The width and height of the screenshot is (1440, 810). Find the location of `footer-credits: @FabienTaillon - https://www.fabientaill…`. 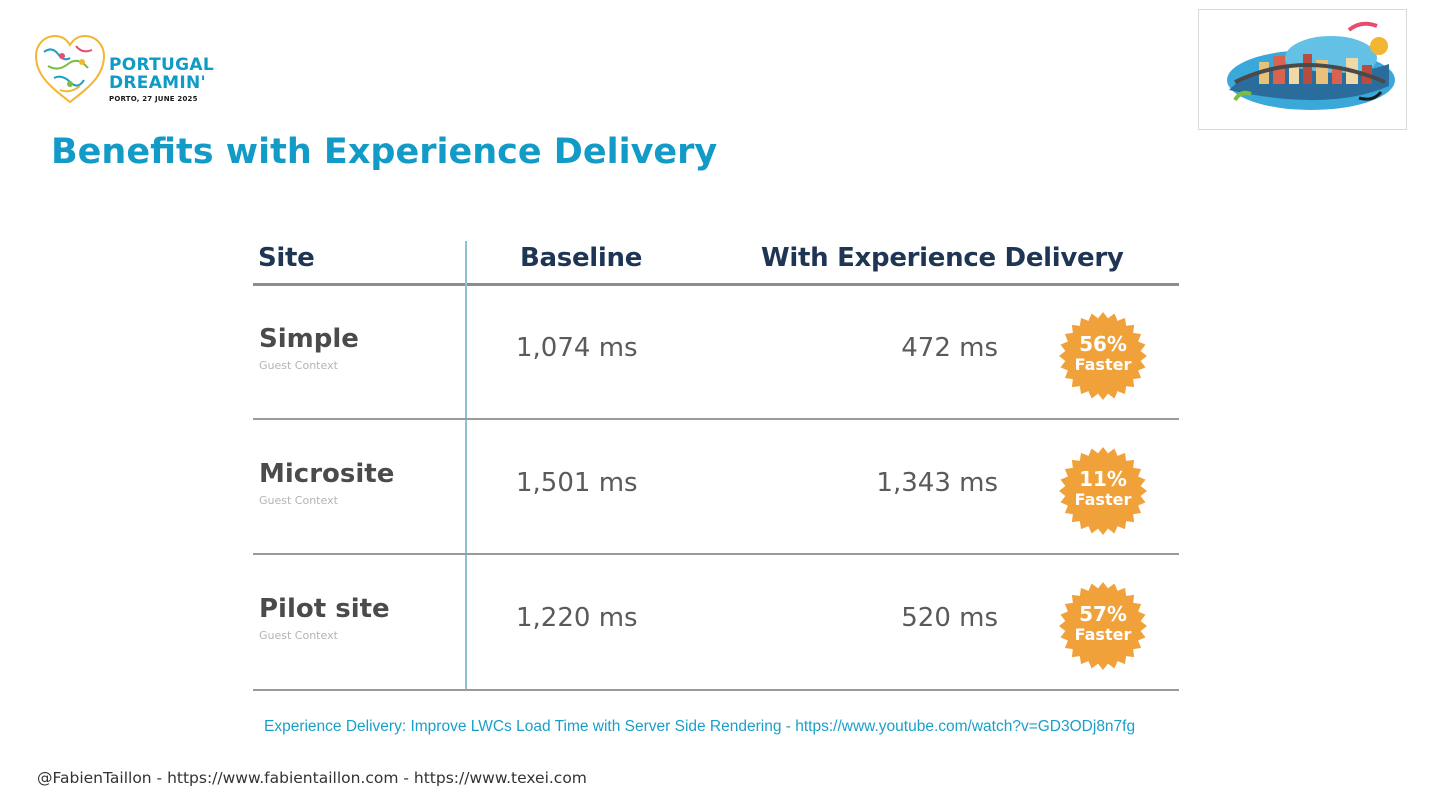

footer-credits: @FabienTaillon - https://www.fabientaill… is located at coordinates (312, 778).